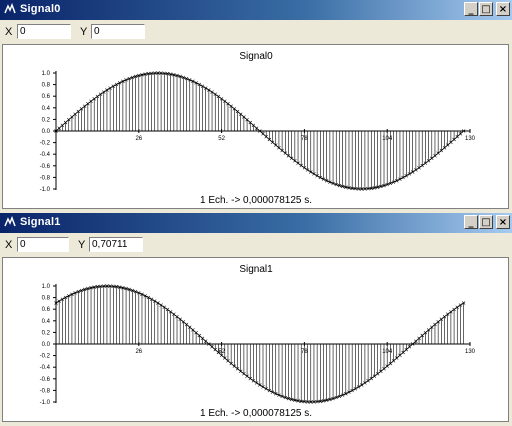 This screenshot has height=426, width=512. Describe the element at coordinates (256, 56) in the screenshot. I see `chart-title: Signal0` at that location.